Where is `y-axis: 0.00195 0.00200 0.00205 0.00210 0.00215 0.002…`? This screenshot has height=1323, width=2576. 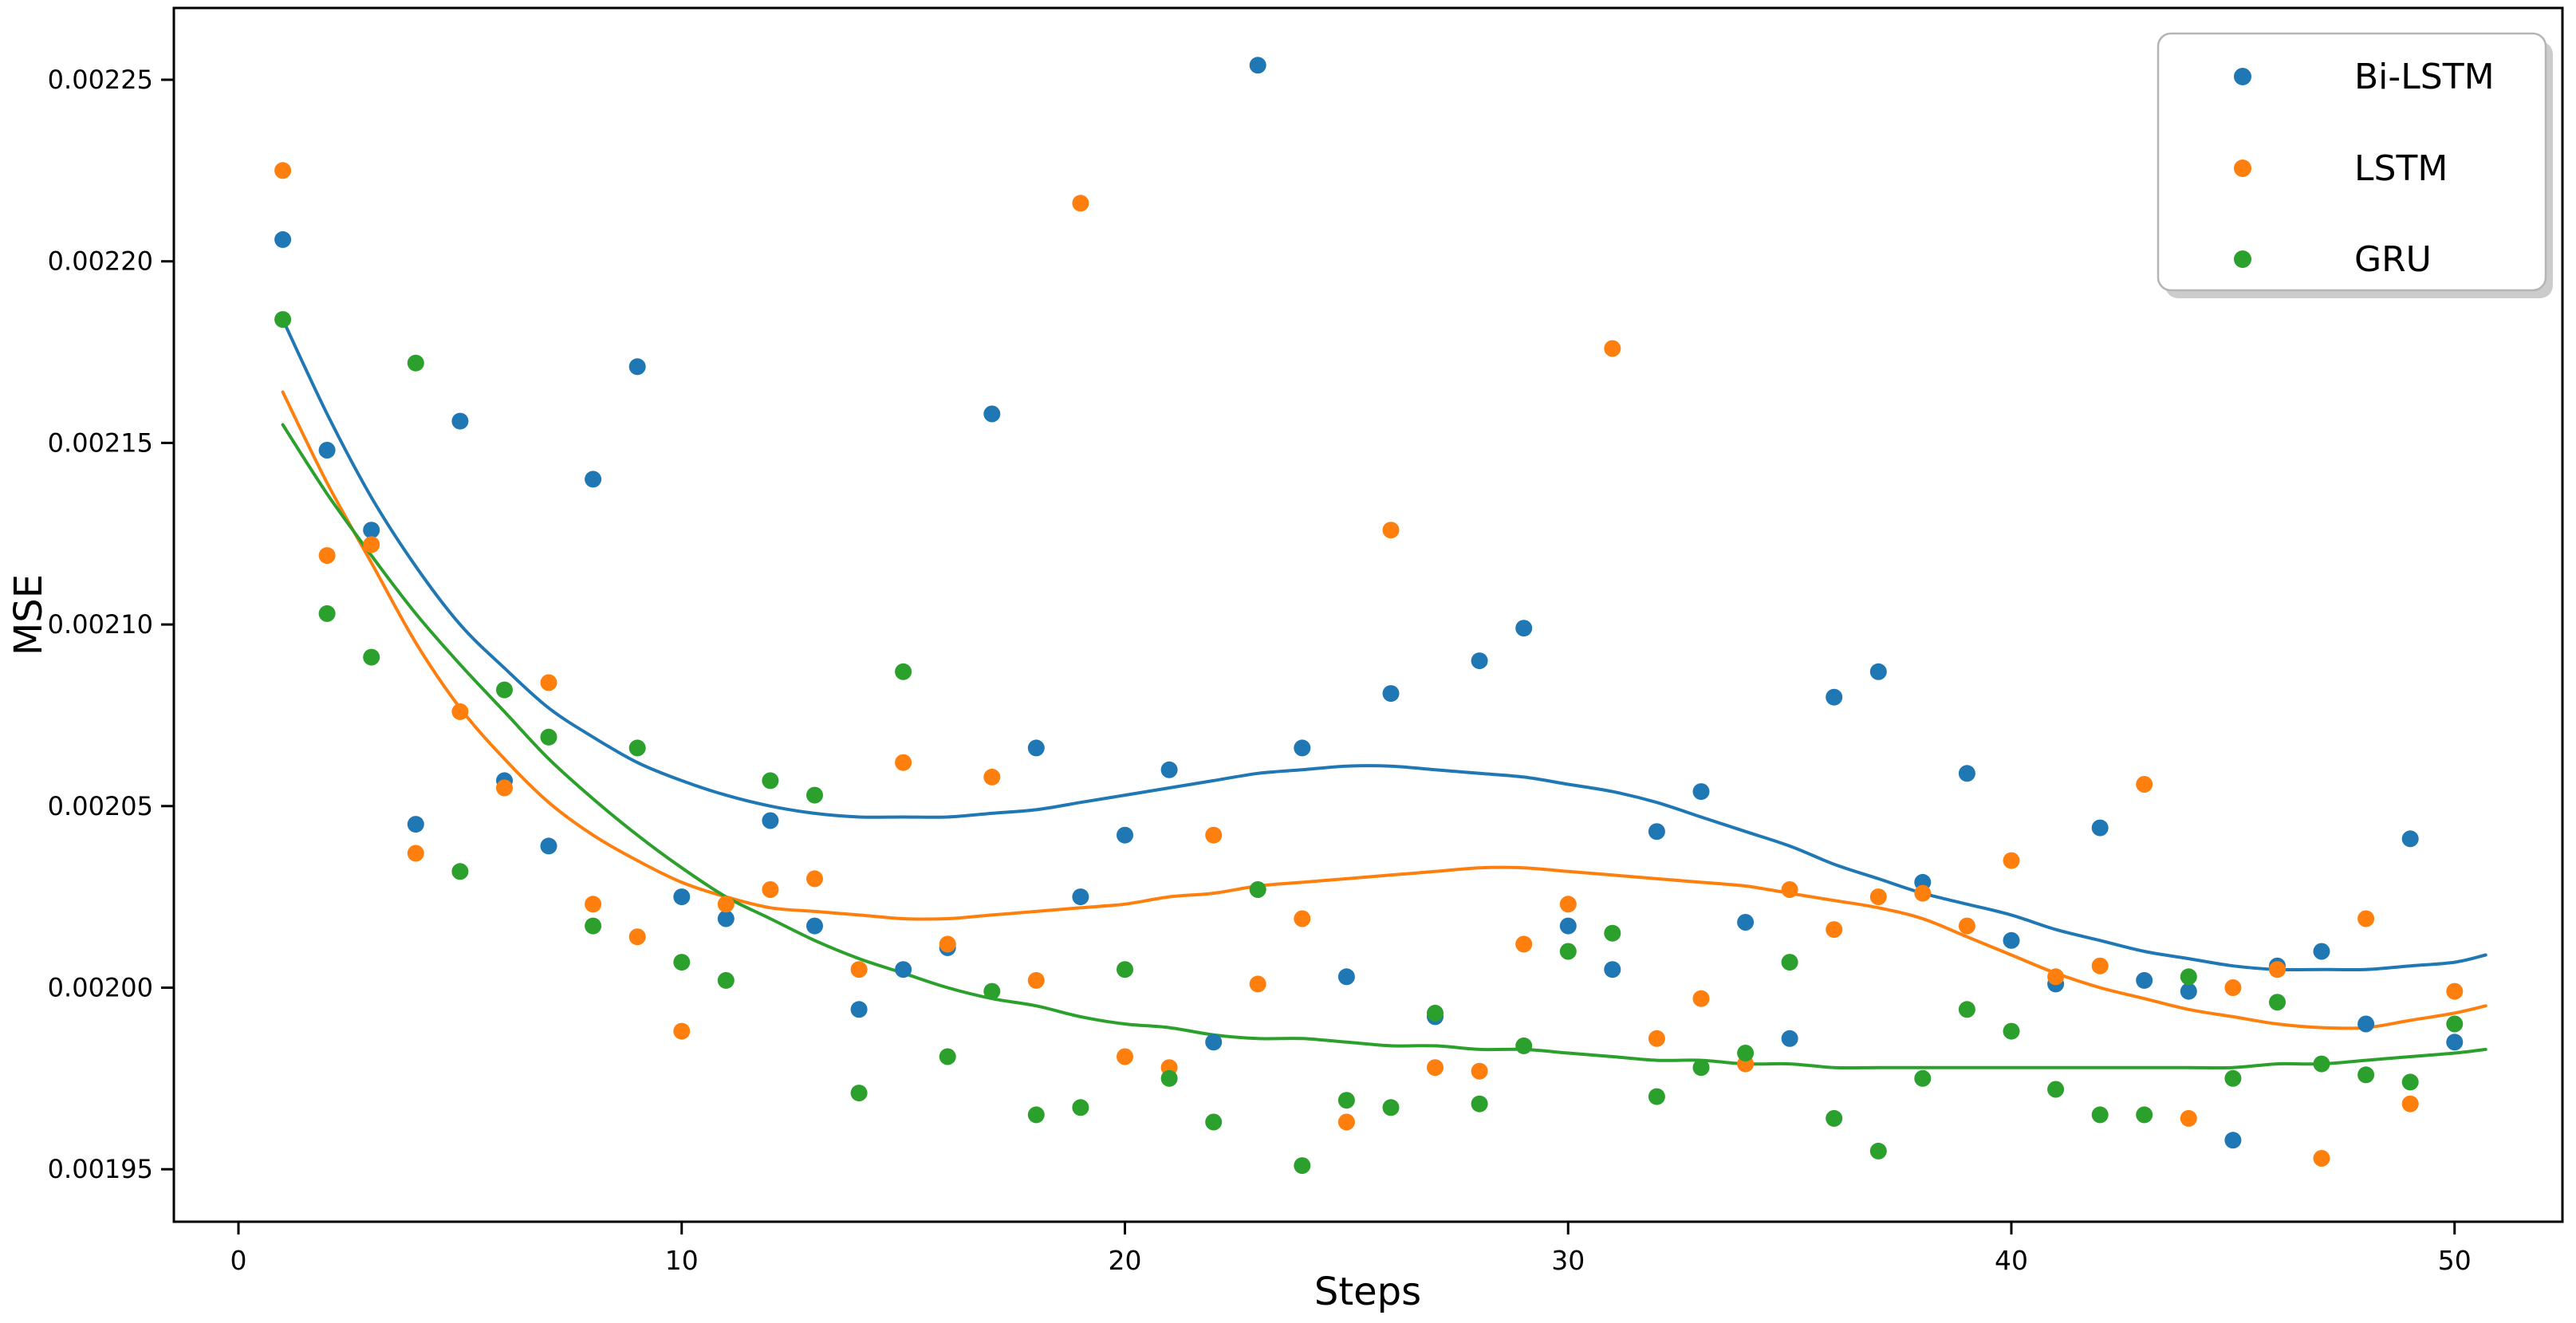
y-axis: 0.00195 0.00200 0.00205 0.00210 0.00215 0.002… is located at coordinates (111, 624).